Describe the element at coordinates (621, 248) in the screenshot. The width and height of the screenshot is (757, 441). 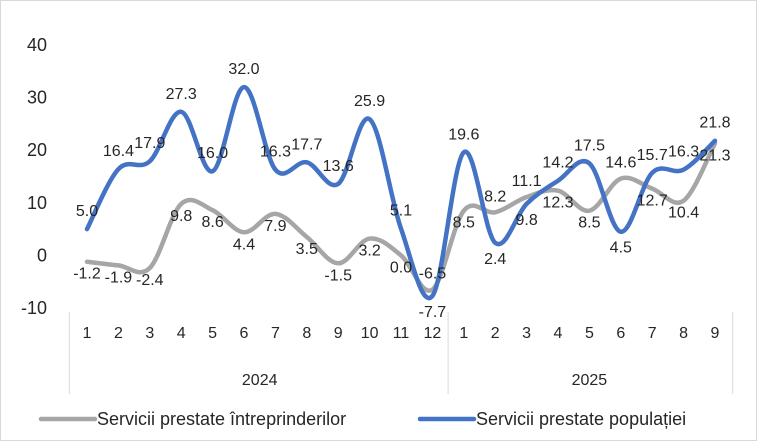
I see `data-label-population: 4.5` at that location.